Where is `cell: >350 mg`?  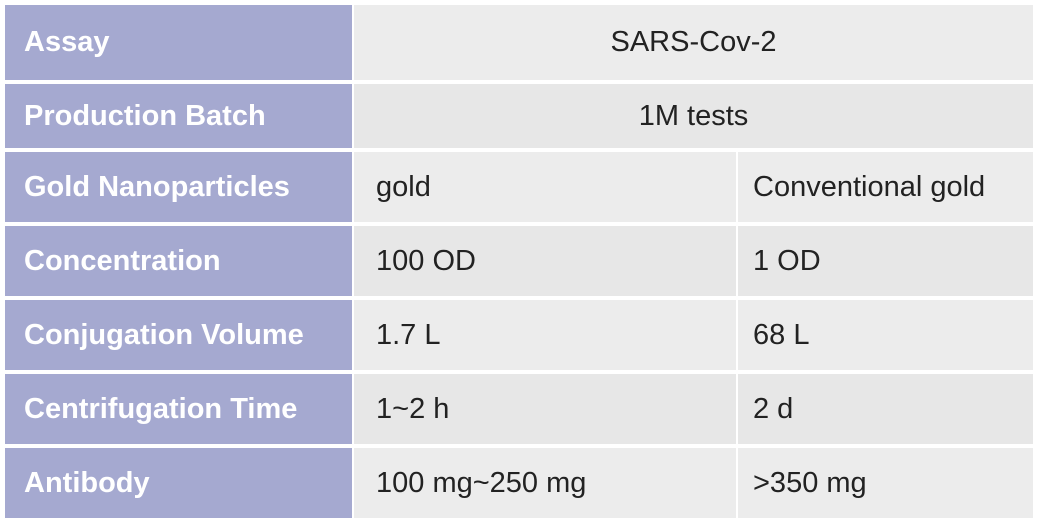 cell: >350 mg is located at coordinates (885, 483).